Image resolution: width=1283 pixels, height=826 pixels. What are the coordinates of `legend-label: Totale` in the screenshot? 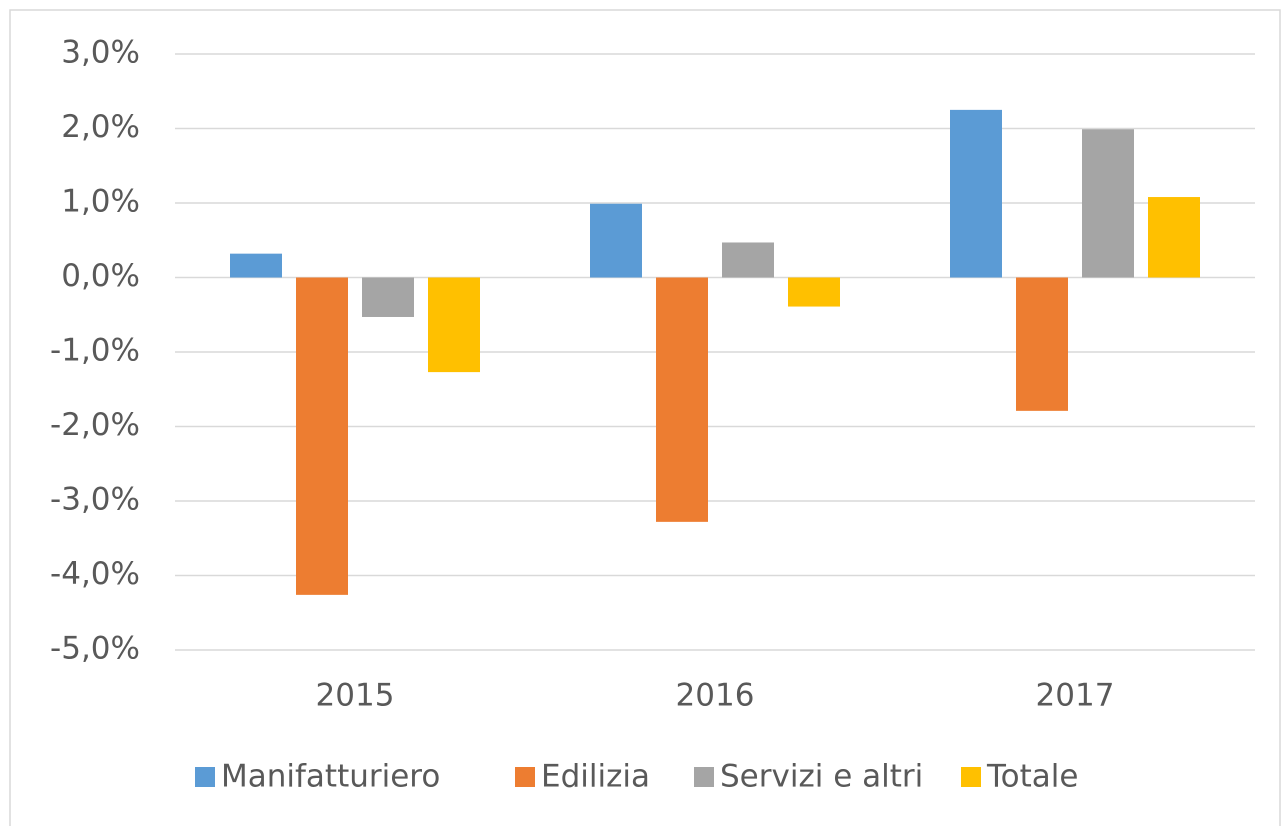 It's located at (1032, 777).